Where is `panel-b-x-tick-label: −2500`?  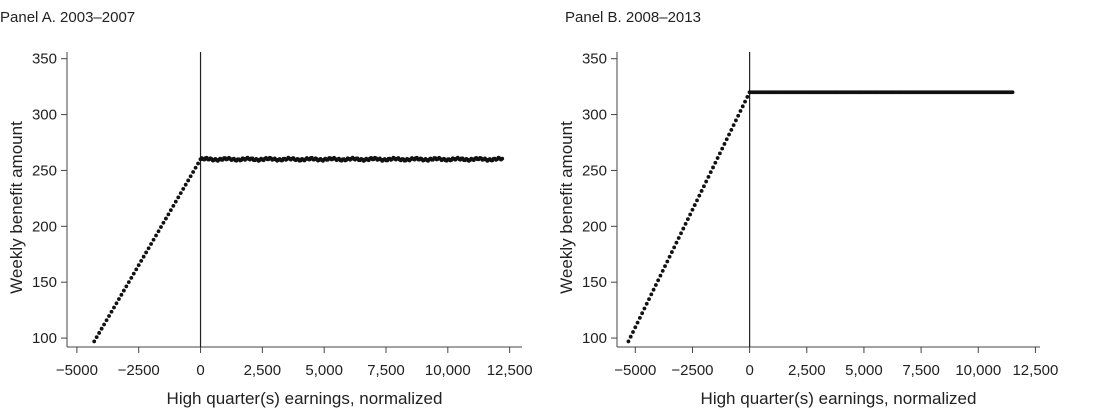
panel-b-x-tick-label: −2500 is located at coordinates (692, 370).